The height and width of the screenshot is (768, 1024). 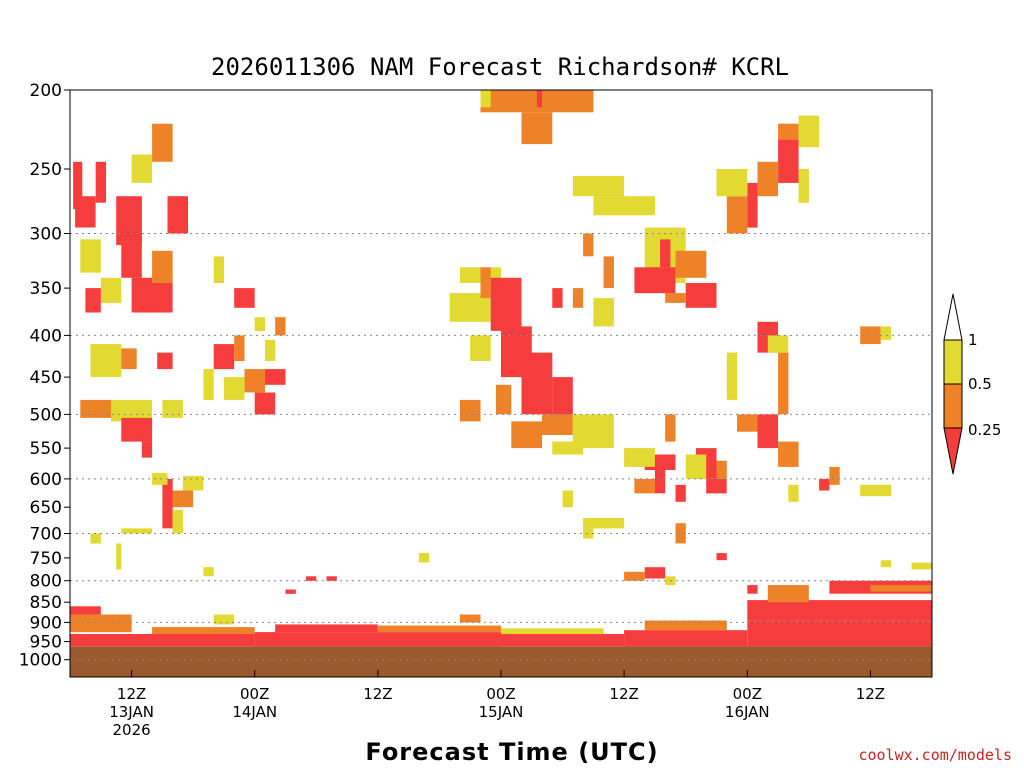 What do you see at coordinates (501, 712) in the screenshot?
I see `x-tick-label: 15JAN` at bounding box center [501, 712].